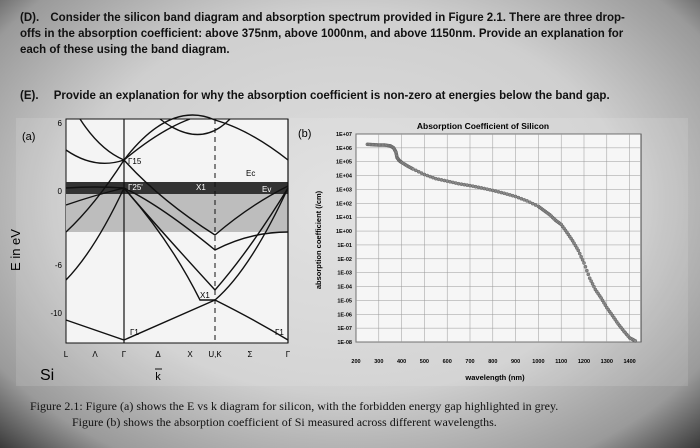  I want to click on x-tick-label: 600, so click(447, 362).